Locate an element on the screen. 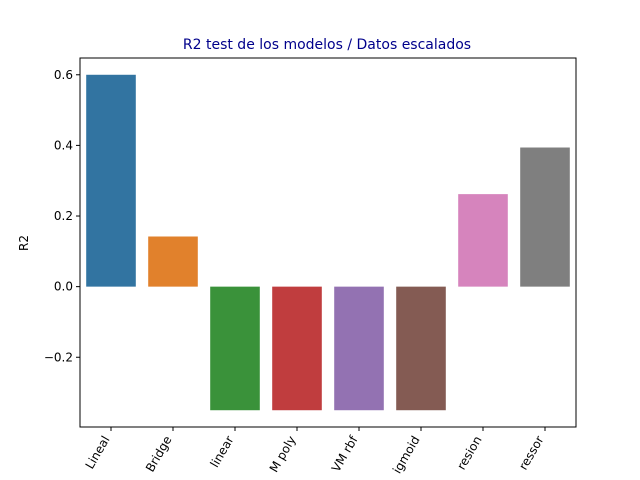  y-axis-label: R2 is located at coordinates (24, 243).